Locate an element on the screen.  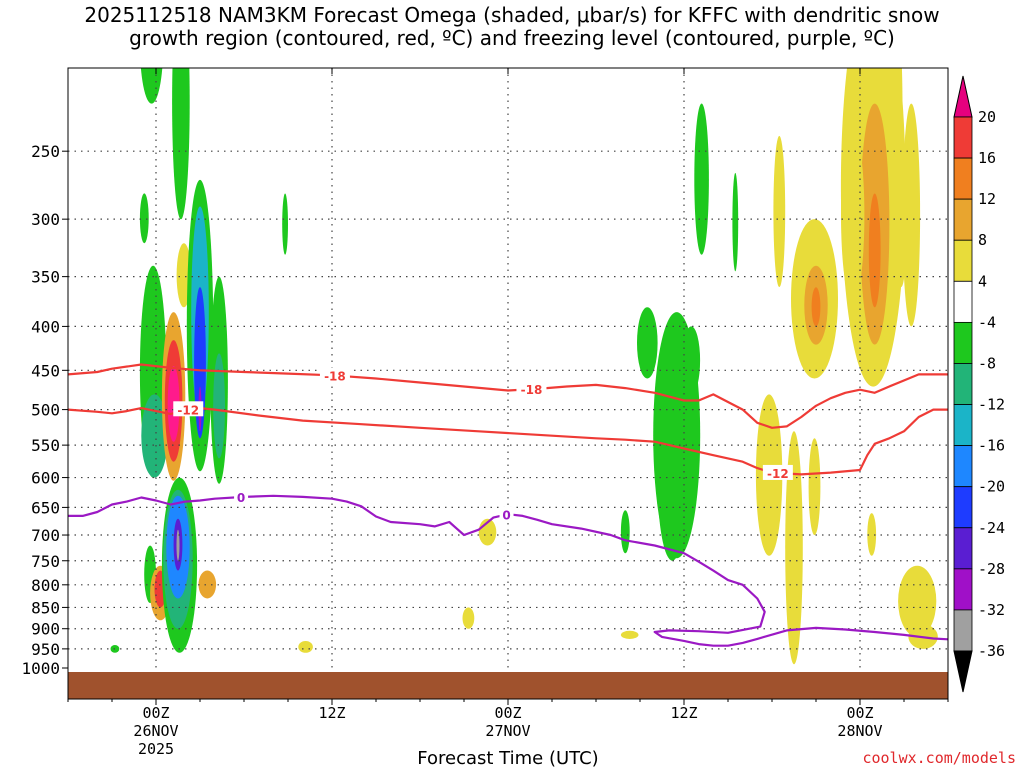
y-tick-label-950: 950 is located at coordinates (45, 649).